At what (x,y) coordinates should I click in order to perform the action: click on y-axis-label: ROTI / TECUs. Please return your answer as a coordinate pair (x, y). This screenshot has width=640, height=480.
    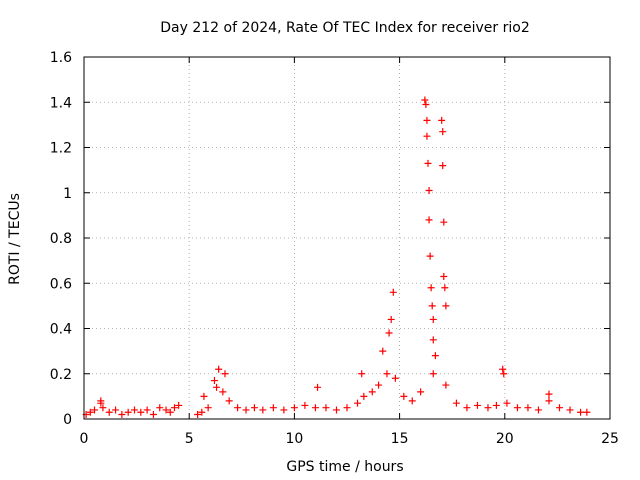
    Looking at the image, I should click on (15, 239).